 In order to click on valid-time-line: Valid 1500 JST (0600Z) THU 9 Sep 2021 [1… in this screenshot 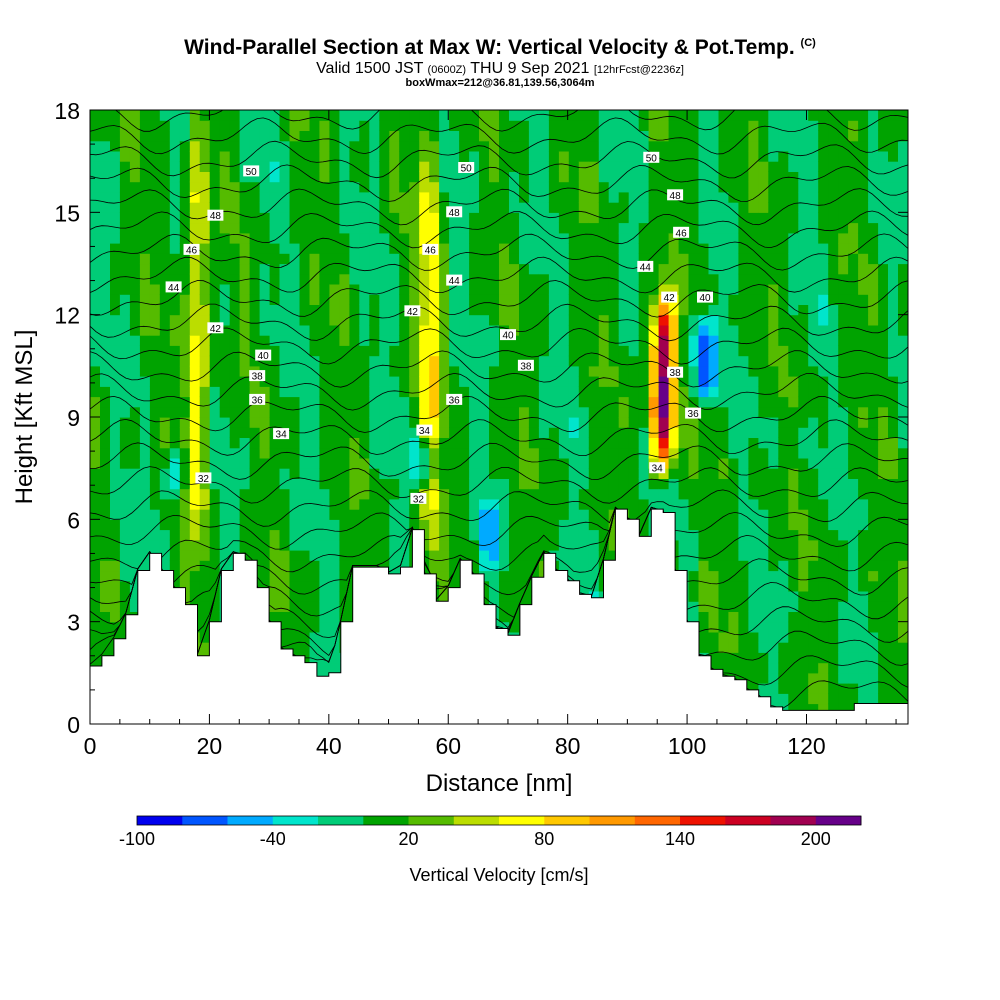, I will do `click(500, 69)`.